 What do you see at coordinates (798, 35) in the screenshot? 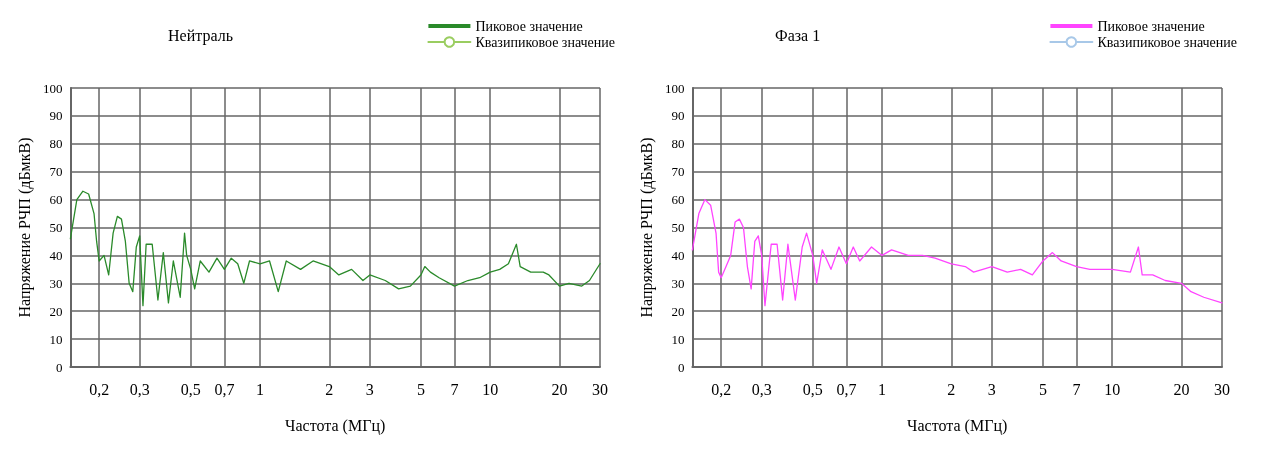
I see `chart-title: Фаза 1` at bounding box center [798, 35].